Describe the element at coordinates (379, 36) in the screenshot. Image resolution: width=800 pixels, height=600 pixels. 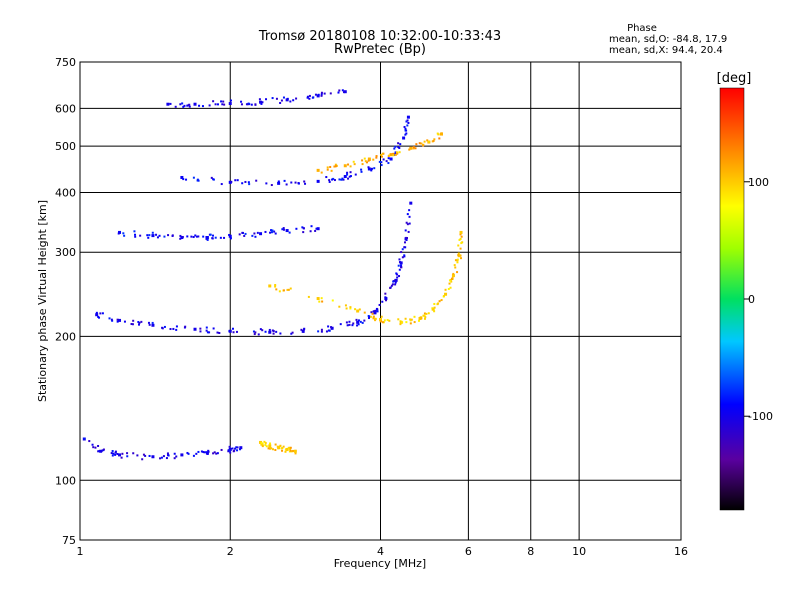
I see `chart-title: Tromsø 20180108 10:32:00-10:33:43` at that location.